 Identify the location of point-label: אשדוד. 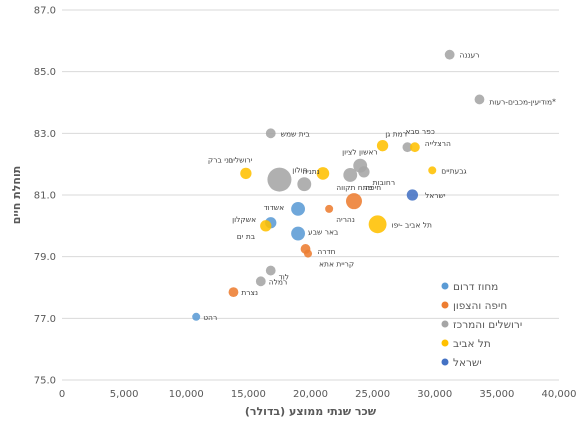
(274, 207).